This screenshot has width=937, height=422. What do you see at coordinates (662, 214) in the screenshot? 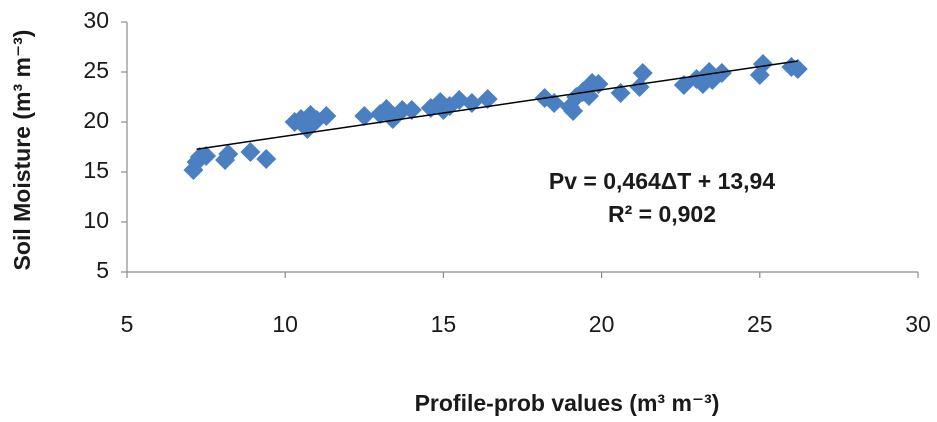
I see `r-squared: R² = 0,902` at bounding box center [662, 214].